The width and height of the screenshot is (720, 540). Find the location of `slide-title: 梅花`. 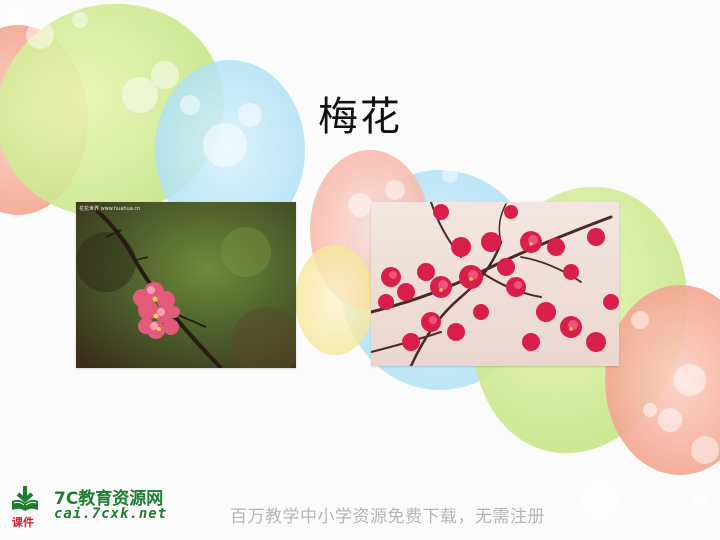

slide-title: 梅花 is located at coordinates (360, 117).